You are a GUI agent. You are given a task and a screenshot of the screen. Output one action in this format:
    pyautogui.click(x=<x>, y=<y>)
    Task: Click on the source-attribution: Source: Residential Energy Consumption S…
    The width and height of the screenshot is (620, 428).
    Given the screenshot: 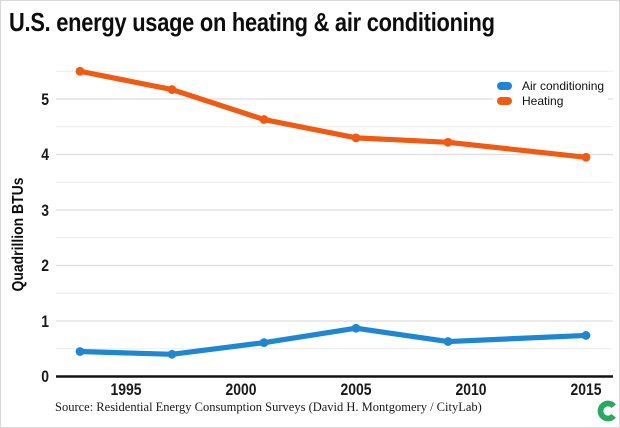 What is the action you would take?
    pyautogui.click(x=268, y=407)
    